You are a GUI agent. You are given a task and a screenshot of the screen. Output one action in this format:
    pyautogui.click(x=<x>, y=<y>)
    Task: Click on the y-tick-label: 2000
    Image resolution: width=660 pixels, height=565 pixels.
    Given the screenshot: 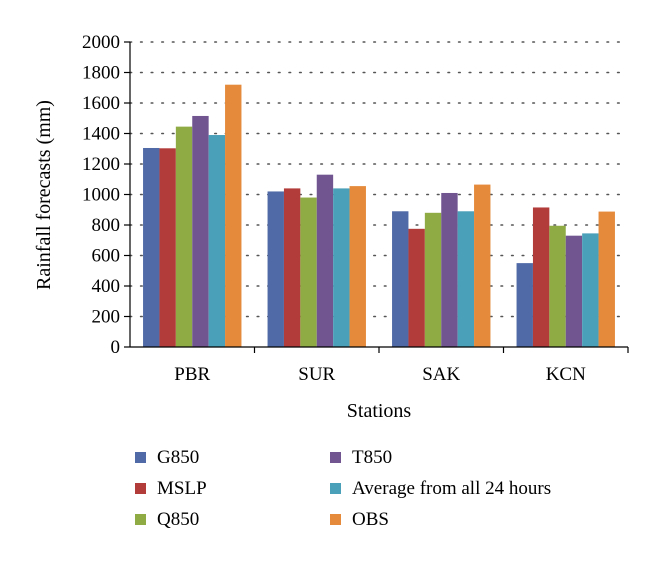 What is the action you would take?
    pyautogui.click(x=101, y=42)
    